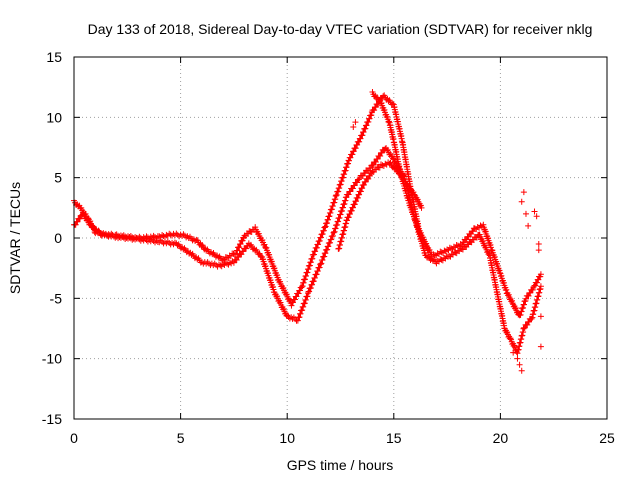 The width and height of the screenshot is (640, 480). What do you see at coordinates (607, 438) in the screenshot?
I see `x-tick-label: 25` at bounding box center [607, 438].